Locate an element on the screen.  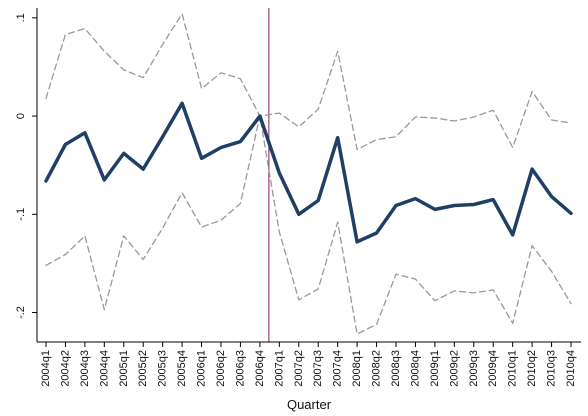
x-tick-label: 2010q2 is located at coordinates (532, 368).